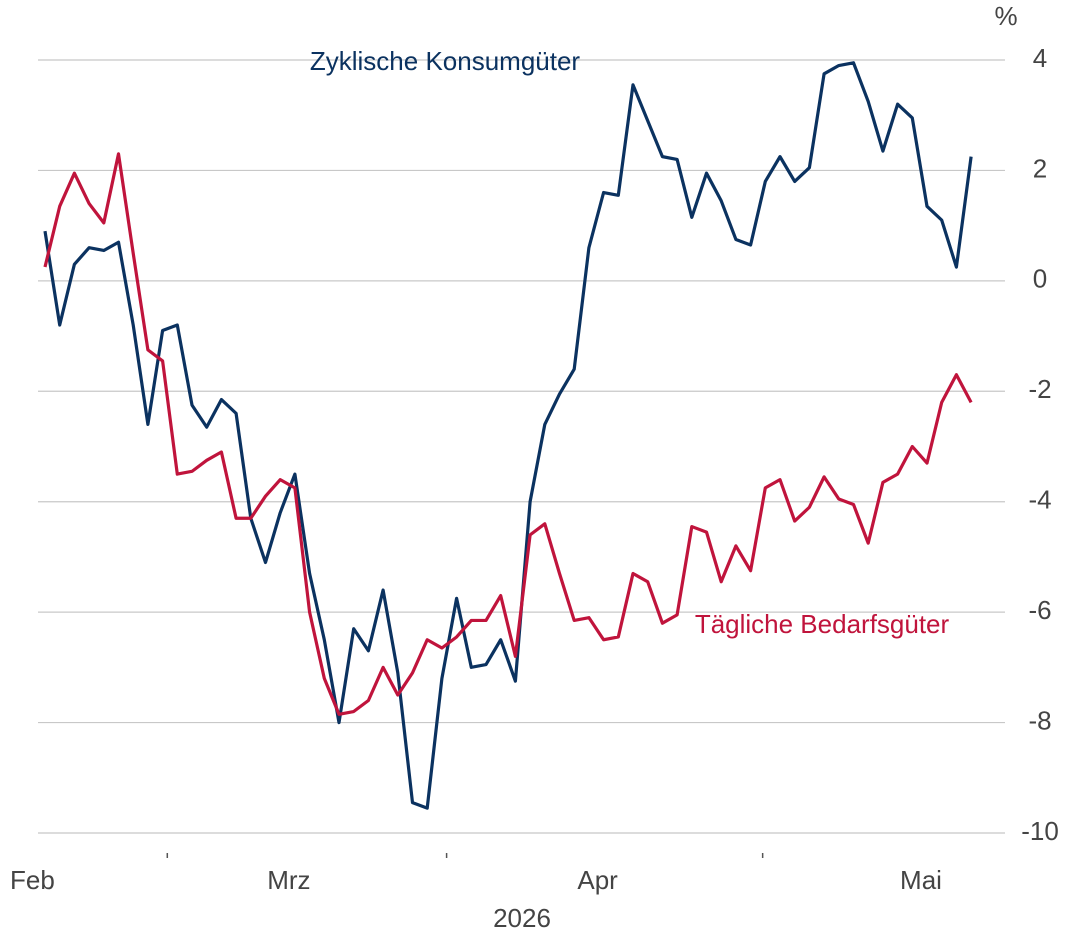 The width and height of the screenshot is (1076, 938). What do you see at coordinates (288, 880) in the screenshot?
I see `x-tick-label: Mrz` at bounding box center [288, 880].